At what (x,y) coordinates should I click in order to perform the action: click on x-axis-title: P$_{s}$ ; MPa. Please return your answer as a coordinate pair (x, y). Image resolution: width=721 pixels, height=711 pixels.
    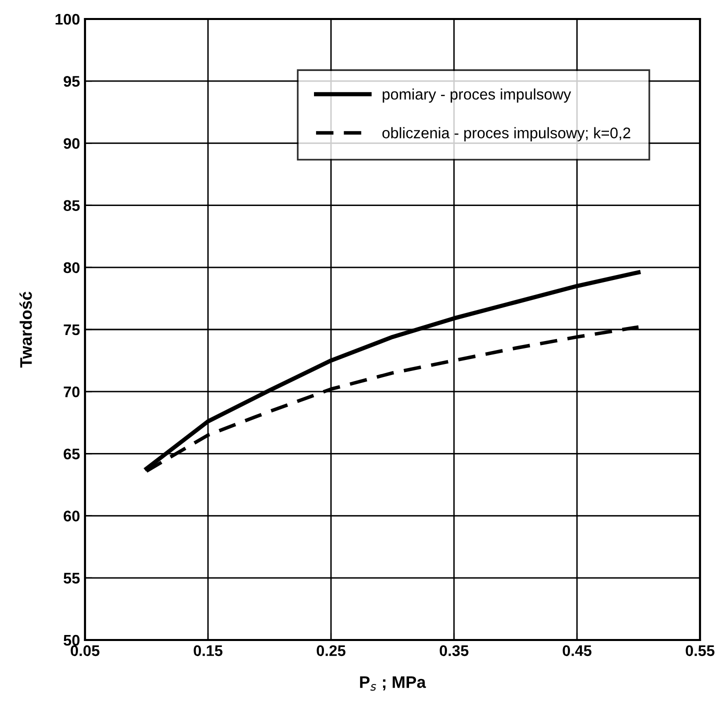
    Looking at the image, I should click on (393, 683).